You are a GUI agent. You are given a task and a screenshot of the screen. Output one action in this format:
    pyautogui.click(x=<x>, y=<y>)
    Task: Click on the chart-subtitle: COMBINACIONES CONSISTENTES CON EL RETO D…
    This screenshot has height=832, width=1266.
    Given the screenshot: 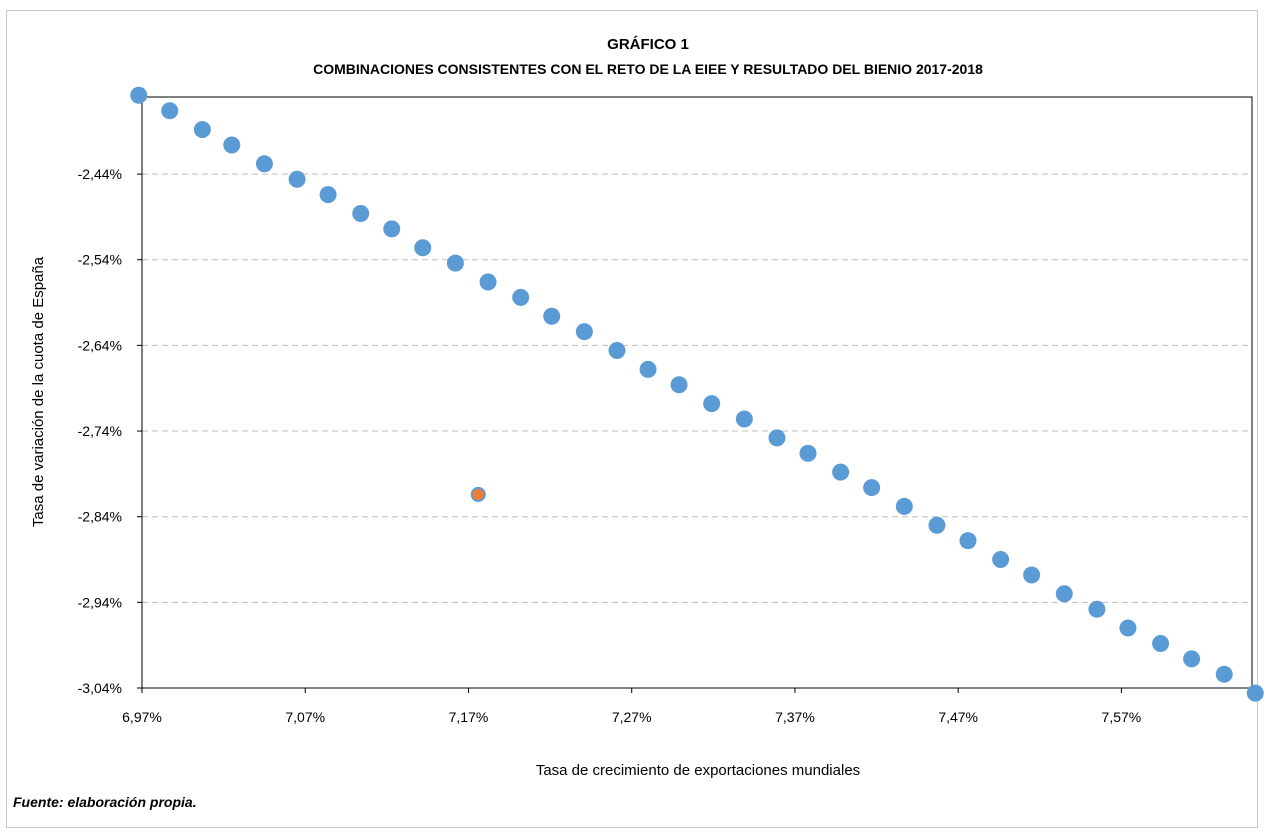 What is the action you would take?
    pyautogui.click(x=648, y=69)
    